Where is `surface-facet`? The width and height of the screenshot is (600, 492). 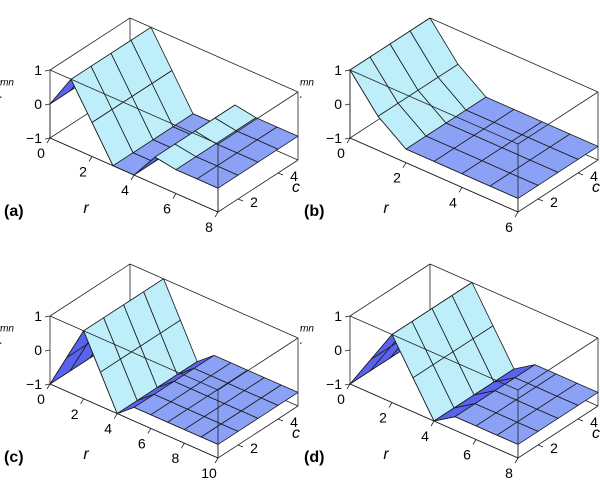
surface-facet is located at coordinates (370, 365).